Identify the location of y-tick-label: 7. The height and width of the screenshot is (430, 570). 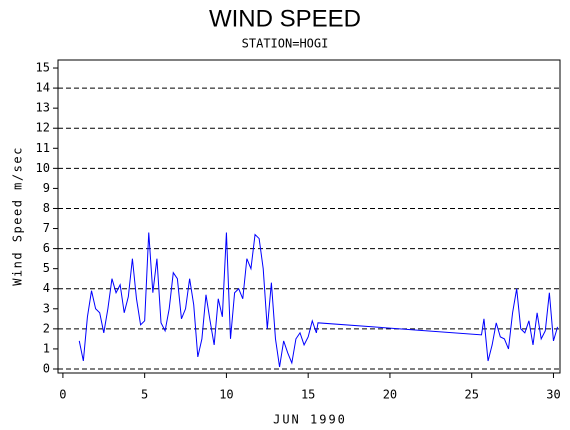
(46, 228).